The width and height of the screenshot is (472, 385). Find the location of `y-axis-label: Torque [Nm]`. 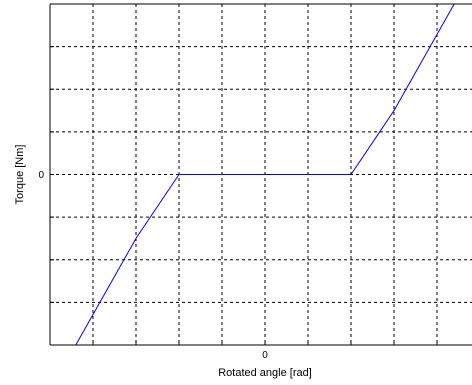

y-axis-label: Torque [Nm] is located at coordinates (20, 175).